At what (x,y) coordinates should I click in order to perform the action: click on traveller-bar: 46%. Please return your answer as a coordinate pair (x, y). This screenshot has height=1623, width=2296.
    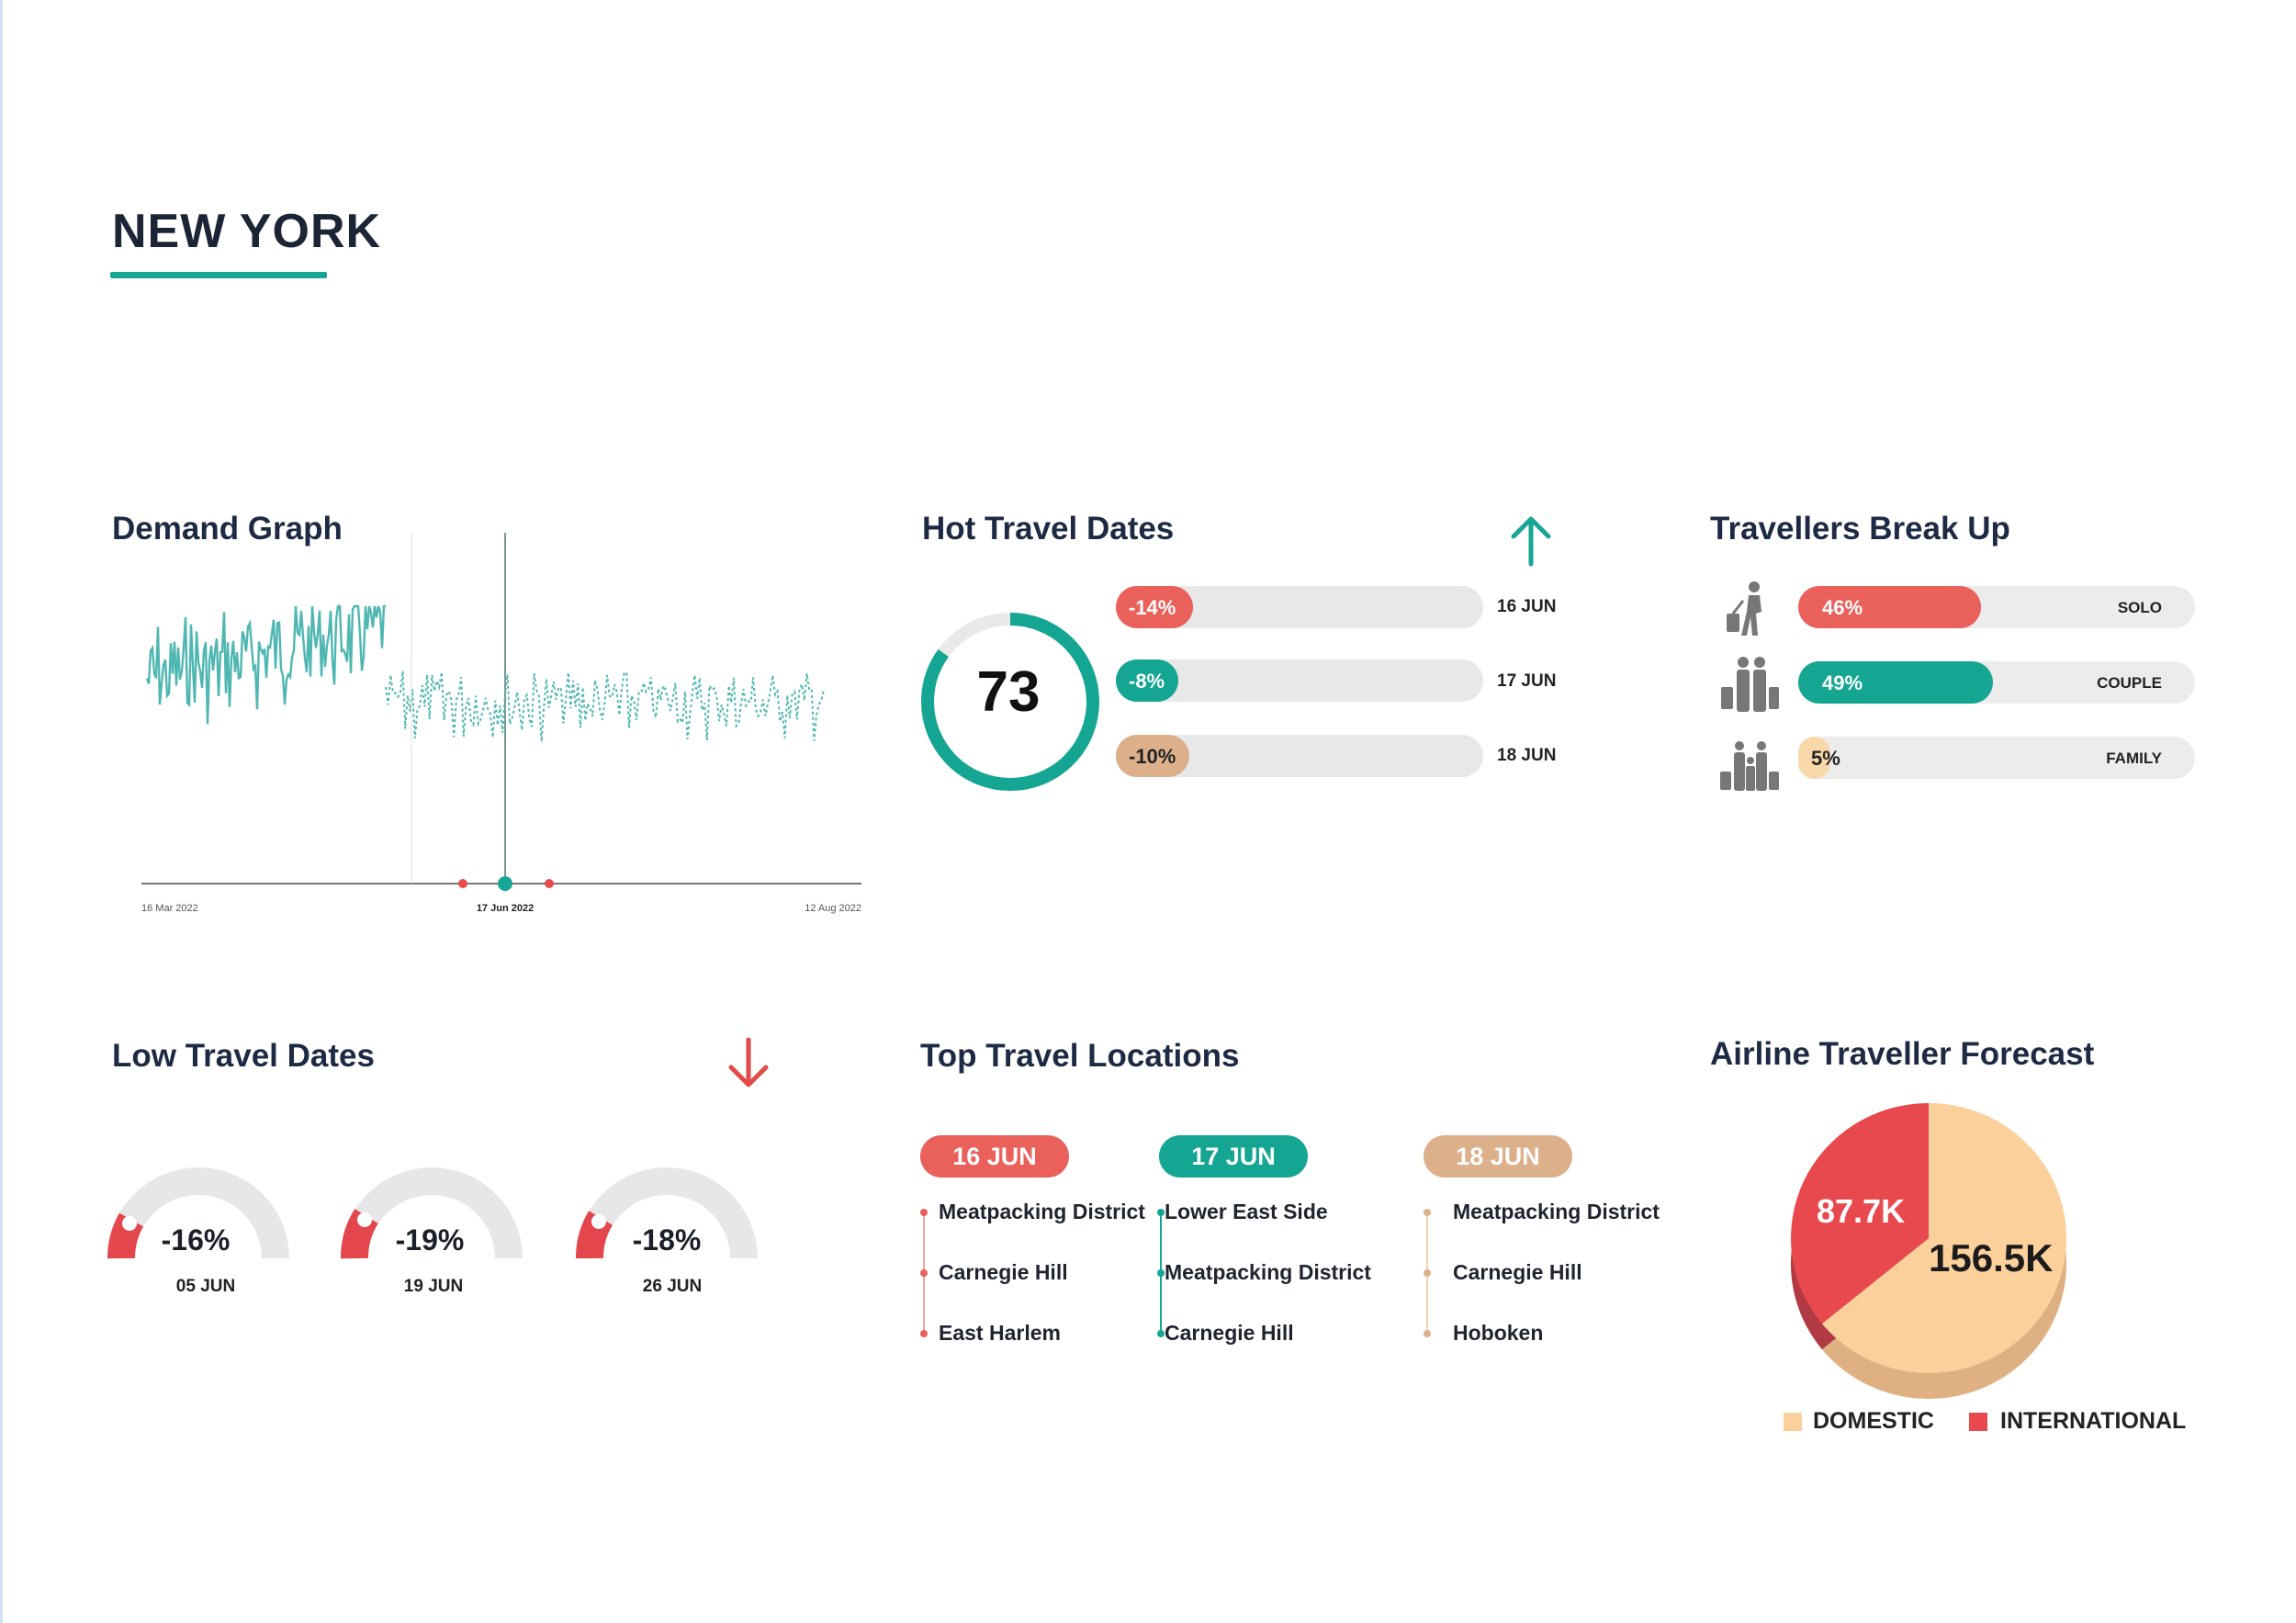
    Looking at the image, I should click on (1890, 607).